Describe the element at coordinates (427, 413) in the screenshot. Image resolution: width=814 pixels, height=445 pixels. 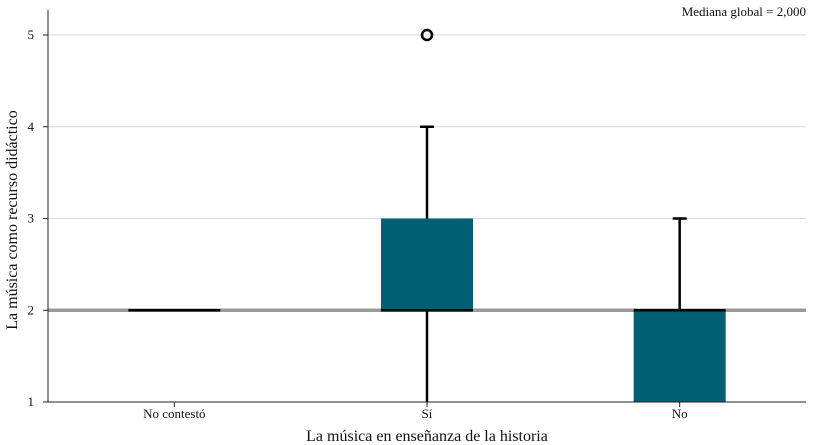
I see `x-tick-label: Sí` at that location.